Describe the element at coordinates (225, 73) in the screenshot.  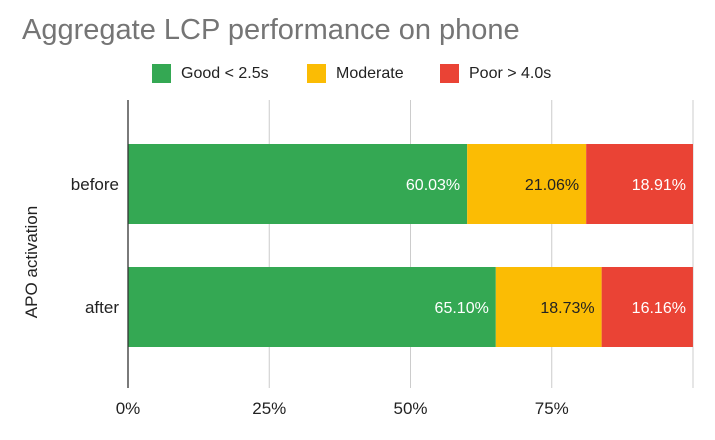
I see `legend-label-good: Good < 2.5s` at that location.